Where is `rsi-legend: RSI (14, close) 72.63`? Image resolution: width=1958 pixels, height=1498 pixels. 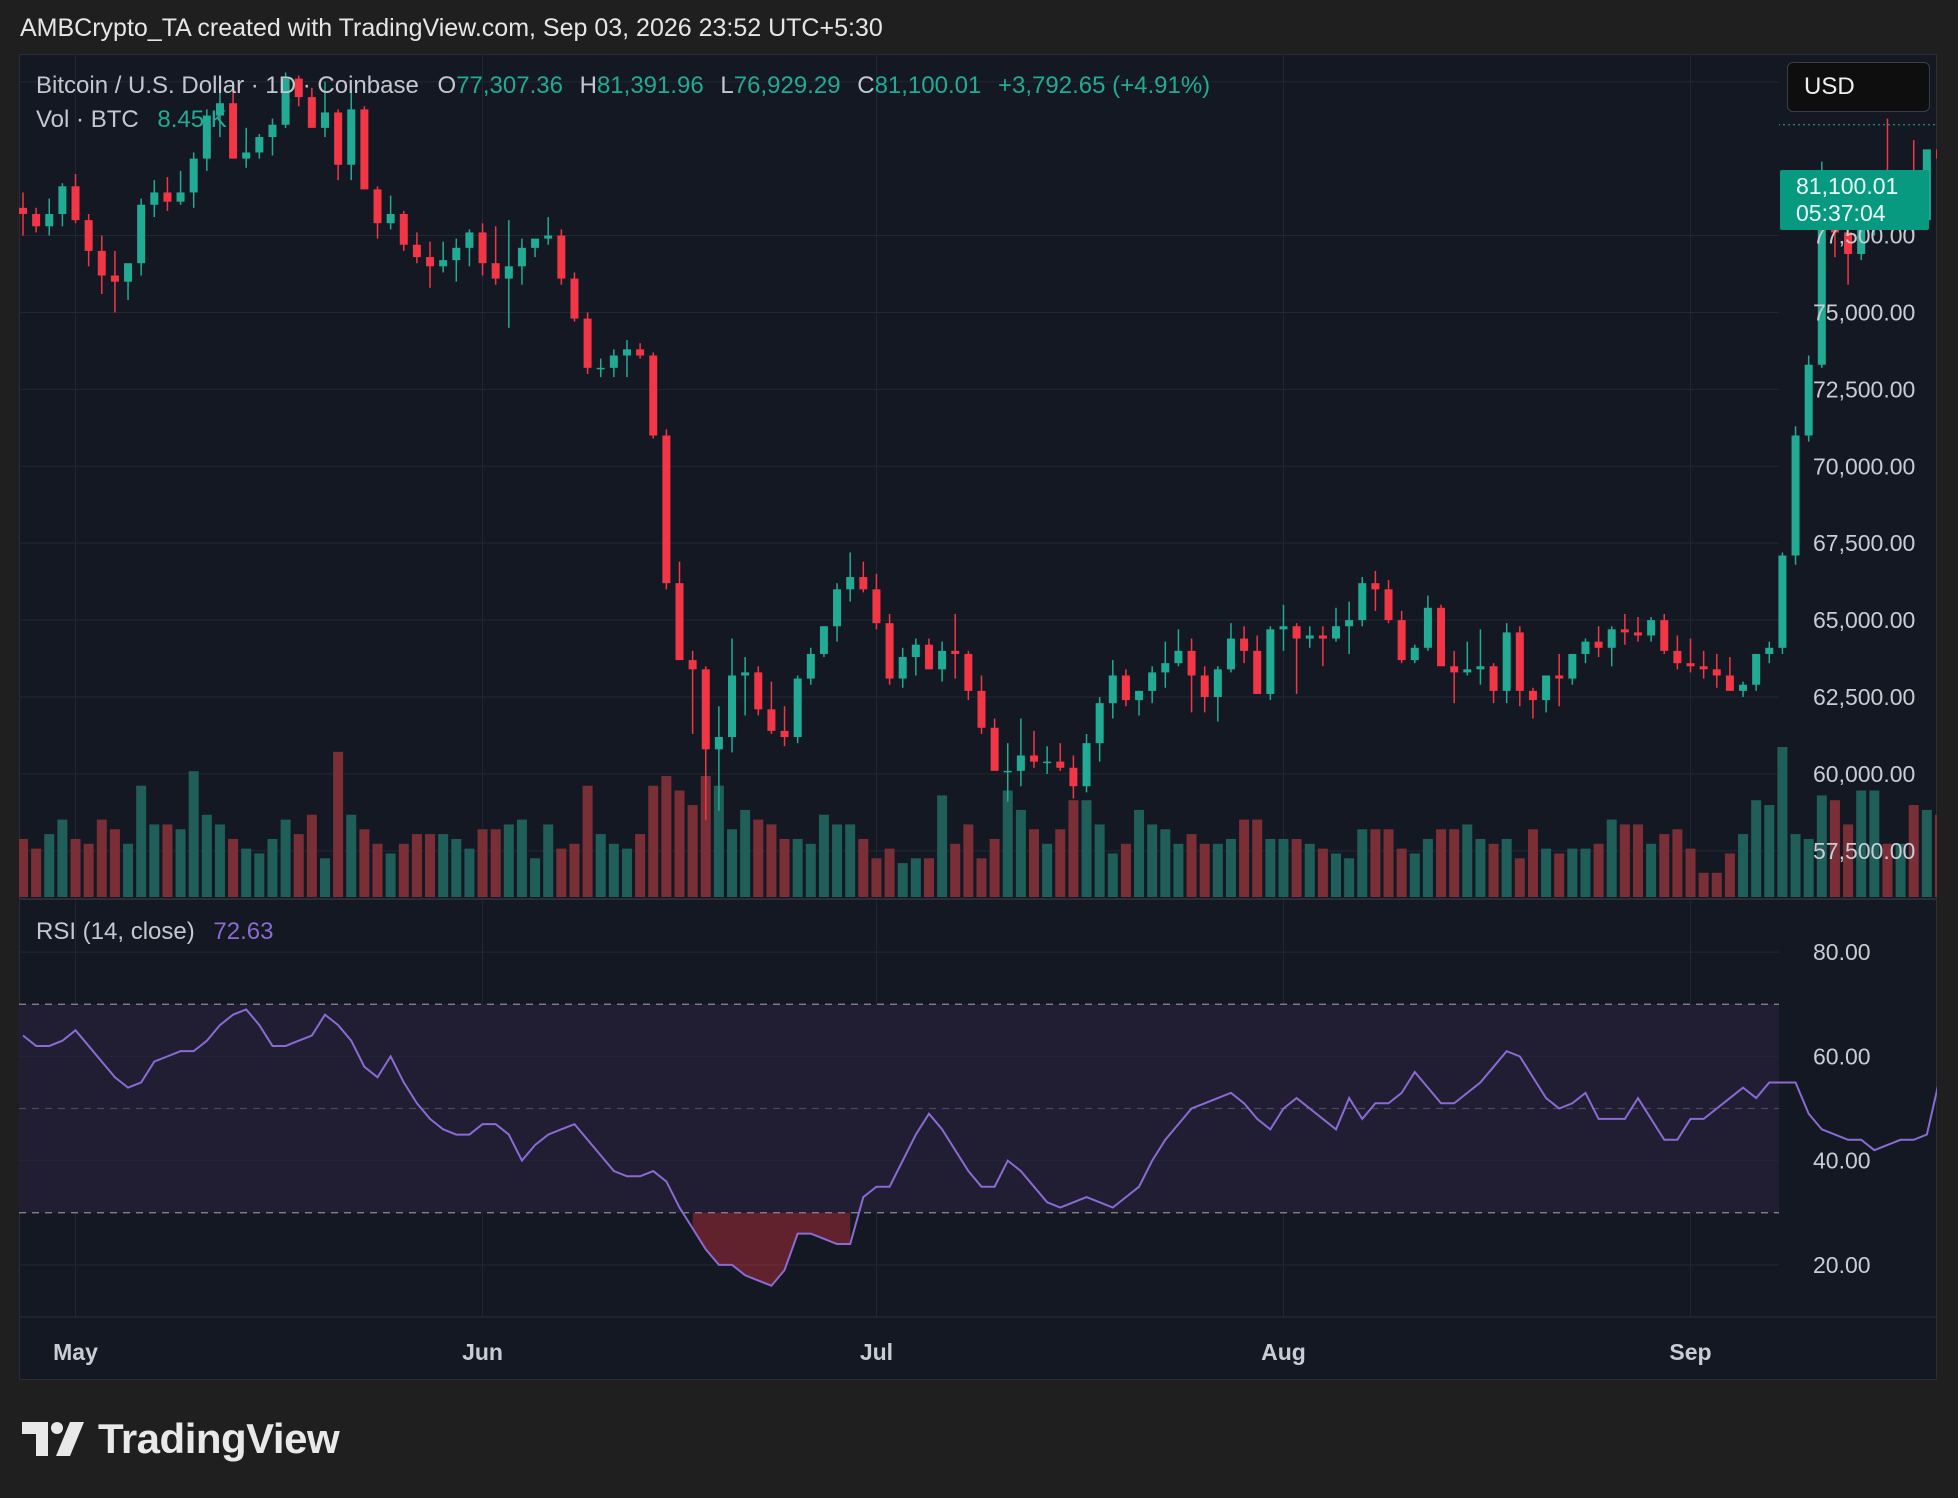 rsi-legend: RSI (14, close) 72.63 is located at coordinates (154, 932).